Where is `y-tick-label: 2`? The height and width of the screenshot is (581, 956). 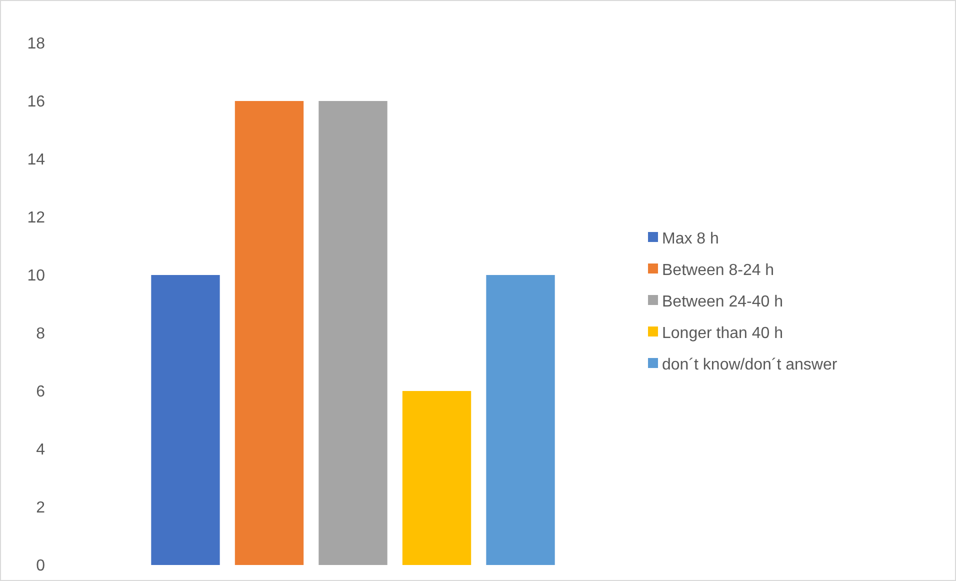 y-tick-label: 2 is located at coordinates (41, 508).